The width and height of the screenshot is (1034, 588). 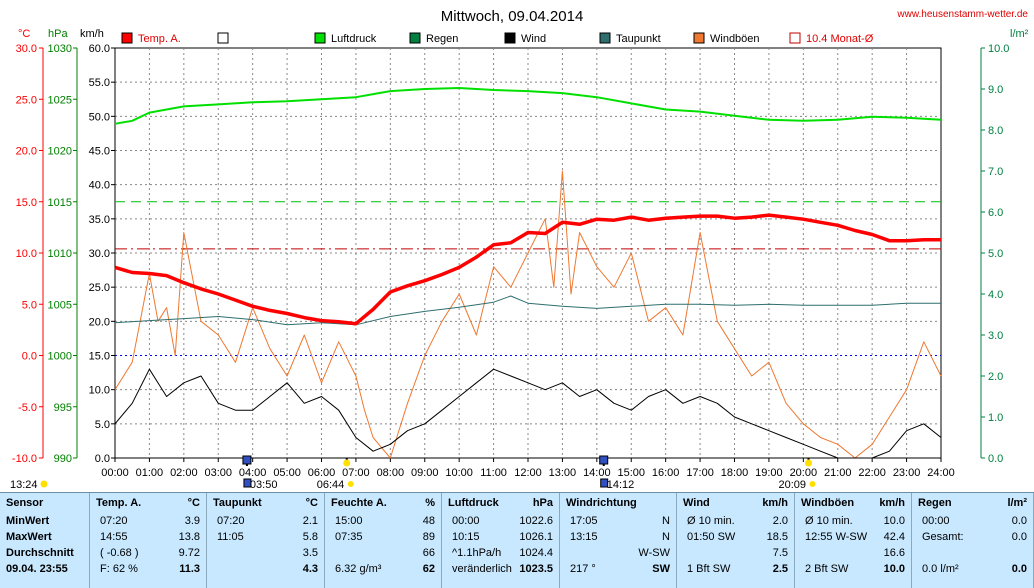 I want to click on table-header: Feuchte A.%, so click(x=383, y=503).